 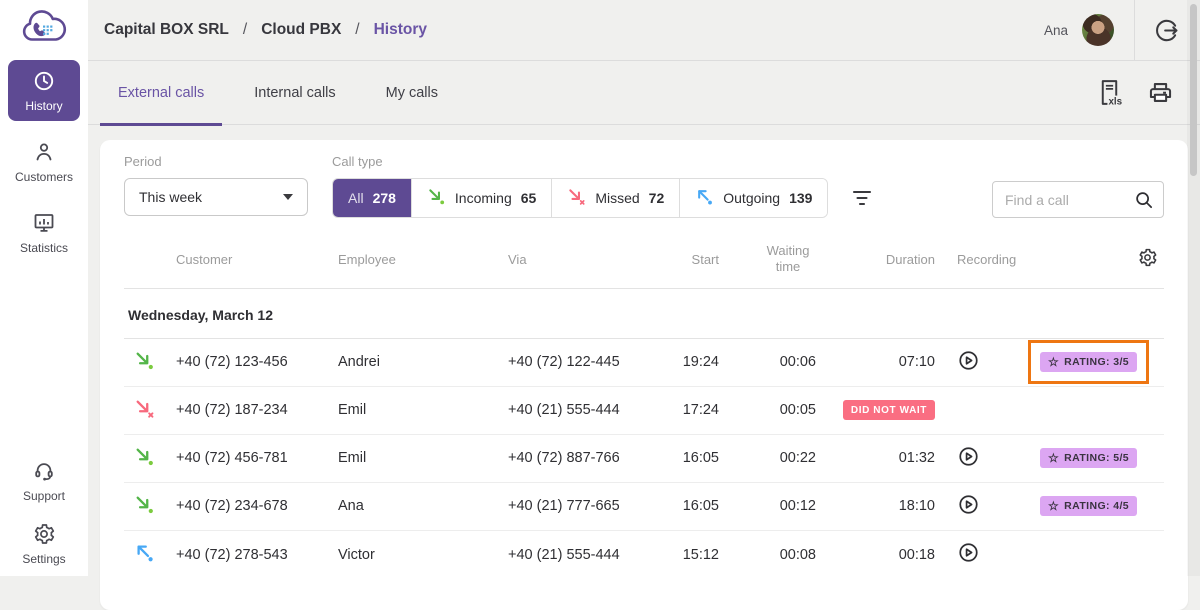 I want to click on outgoing-call-icon, so click(x=144, y=554).